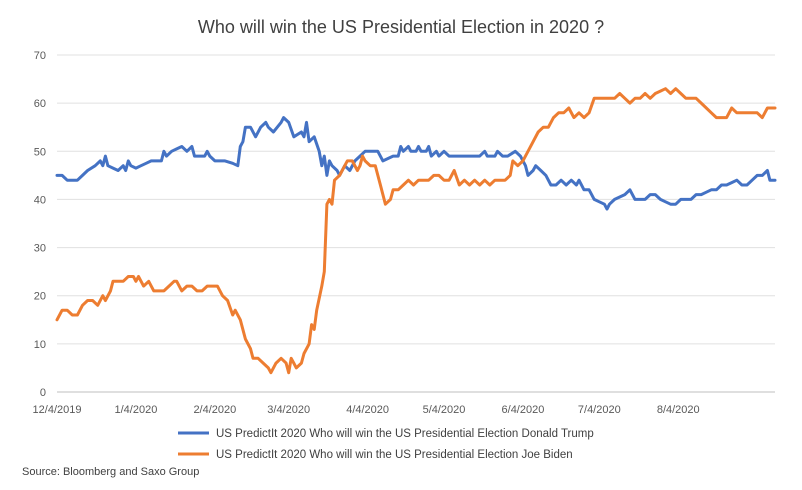 The width and height of the screenshot is (802, 490). What do you see at coordinates (110, 472) in the screenshot?
I see `source-note: Source: Bloomberg and Saxo Group` at bounding box center [110, 472].